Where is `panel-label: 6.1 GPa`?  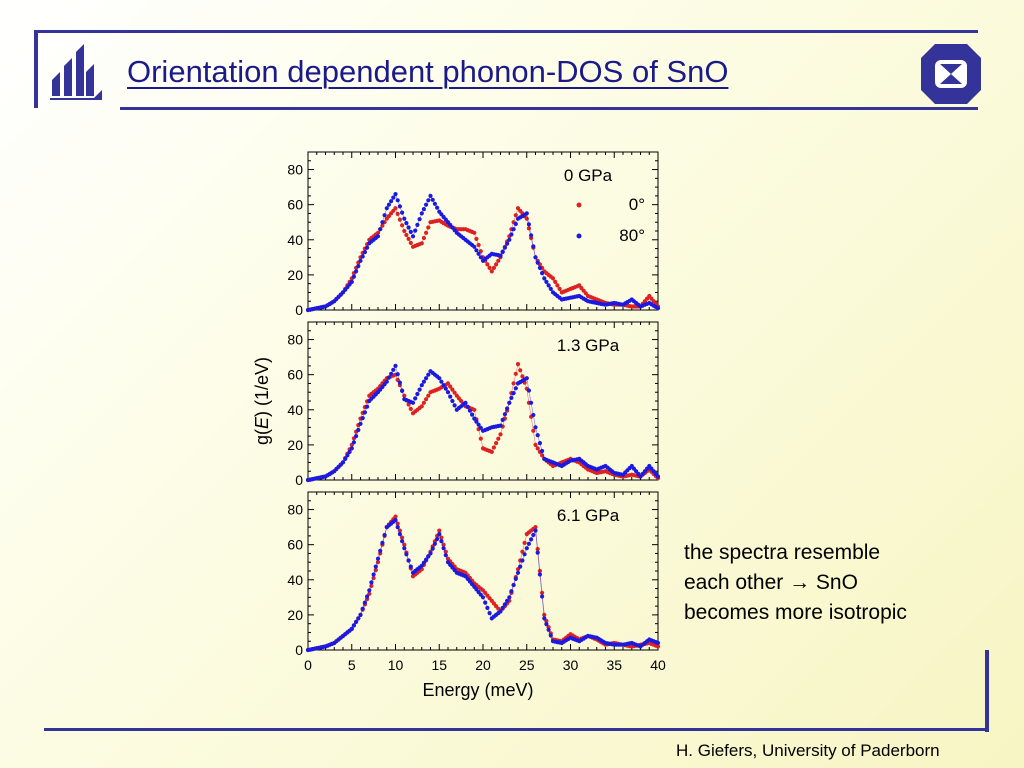 panel-label: 6.1 GPa is located at coordinates (588, 515).